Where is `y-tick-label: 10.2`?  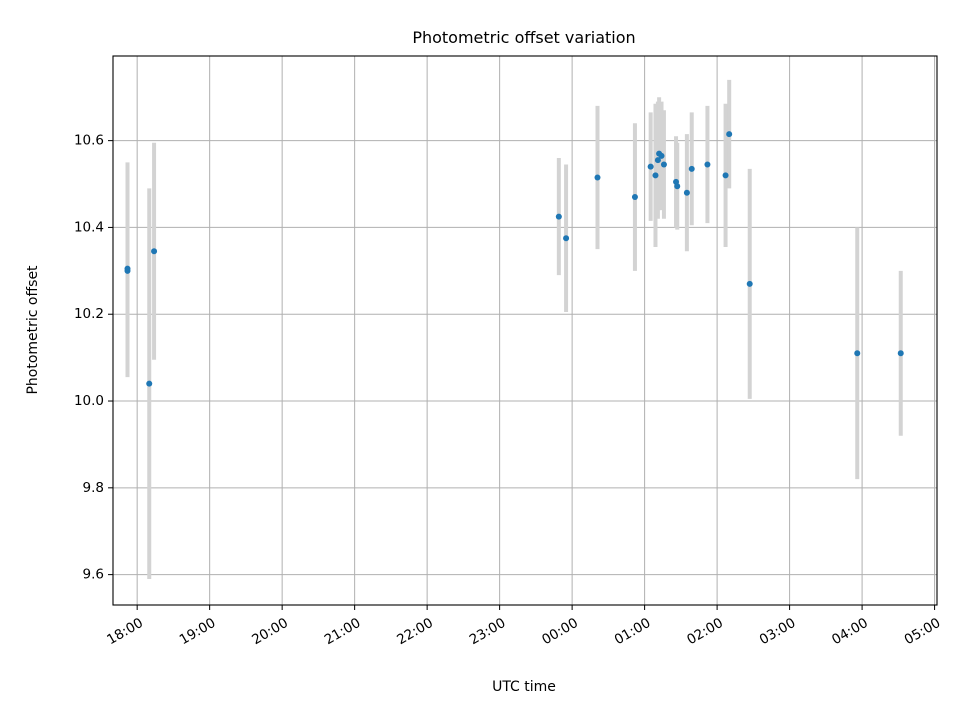 y-tick-label: 10.2 is located at coordinates (89, 314).